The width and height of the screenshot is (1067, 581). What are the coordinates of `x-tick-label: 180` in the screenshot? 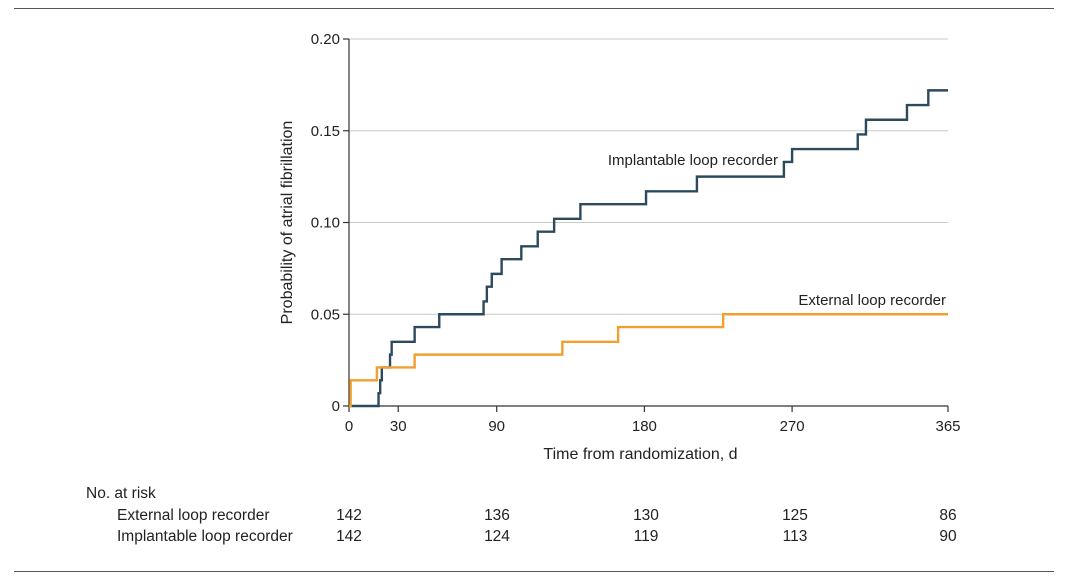 It's located at (644, 426).